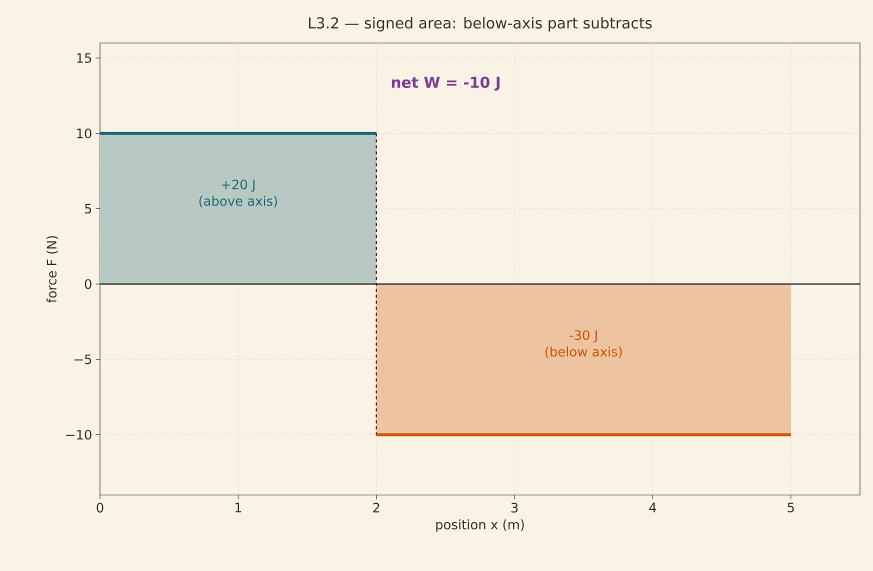 The image size is (873, 571). I want to click on y-tick-label: 15, so click(84, 58).